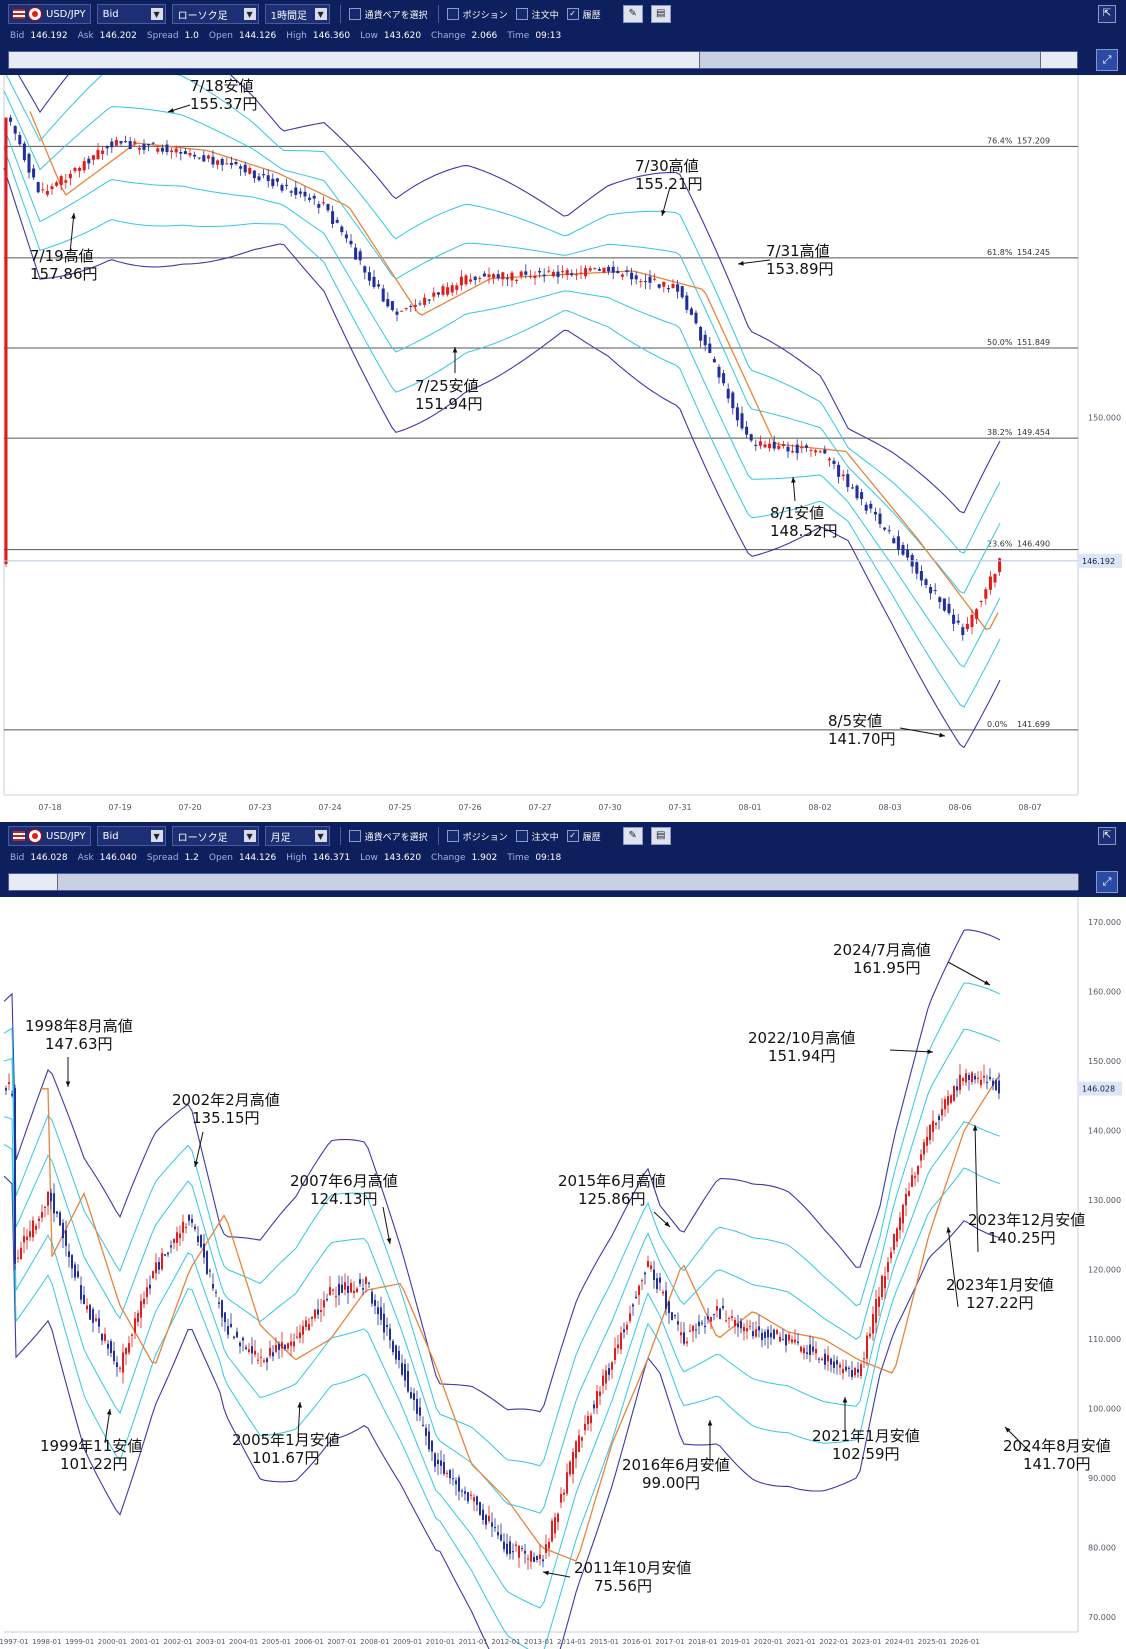 Image resolution: width=1126 pixels, height=1649 pixels. I want to click on timeframe-value: 1時間足, so click(288, 16).